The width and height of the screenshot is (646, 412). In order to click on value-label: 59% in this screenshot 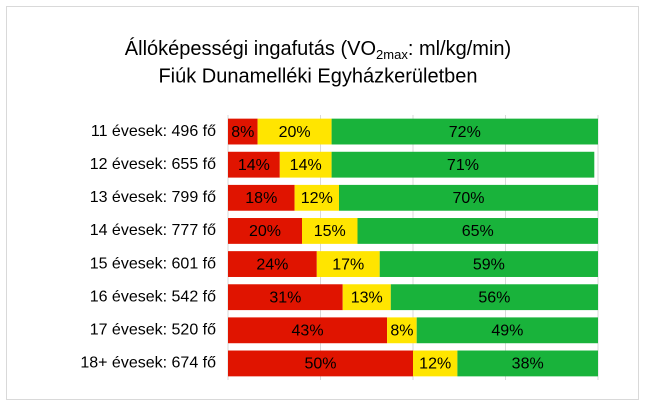, I will do `click(489, 264)`.